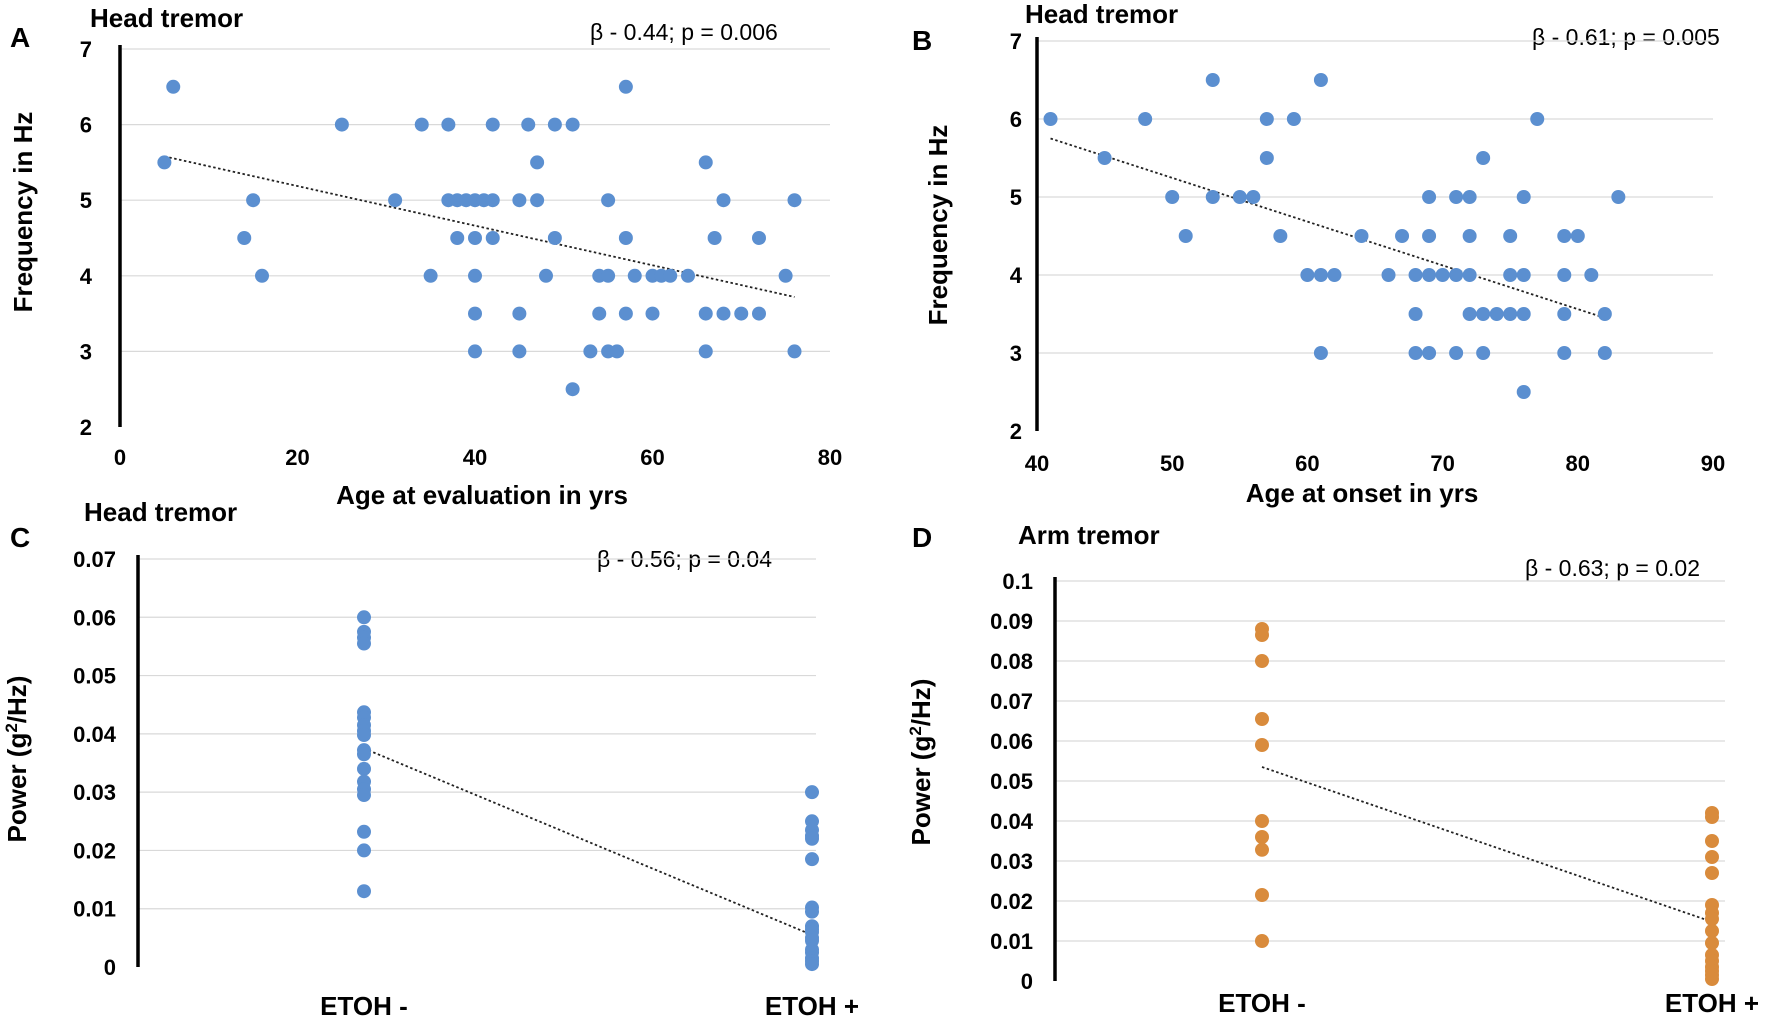  What do you see at coordinates (94, 850) in the screenshot?
I see `panel-c-y-tick-label: 0.02` at bounding box center [94, 850].